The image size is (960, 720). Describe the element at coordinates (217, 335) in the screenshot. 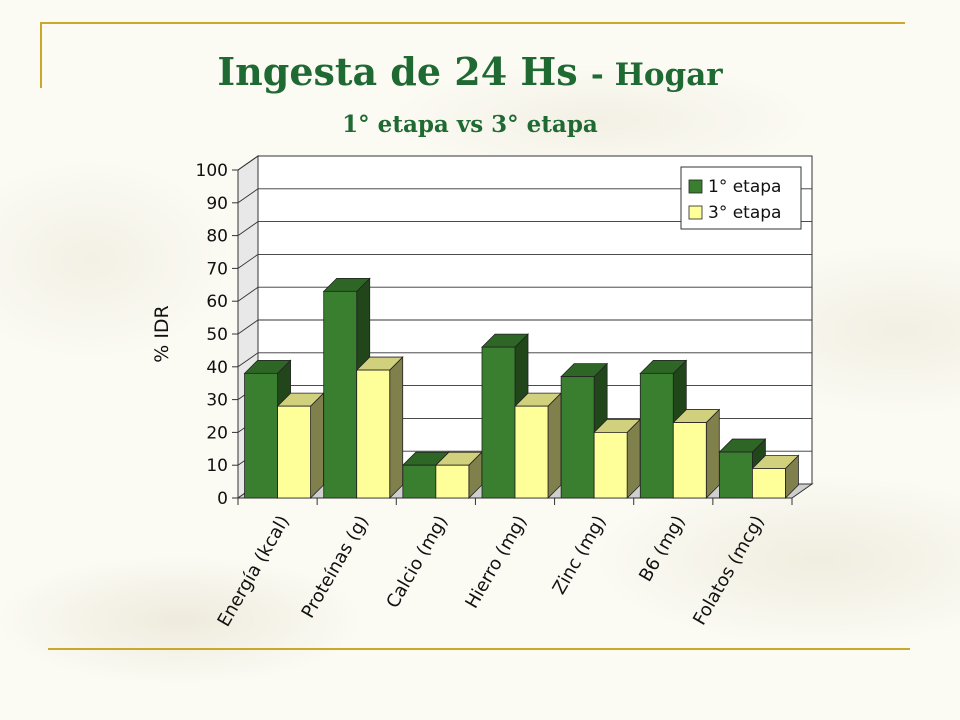

I see `y-tick-label: 50` at that location.